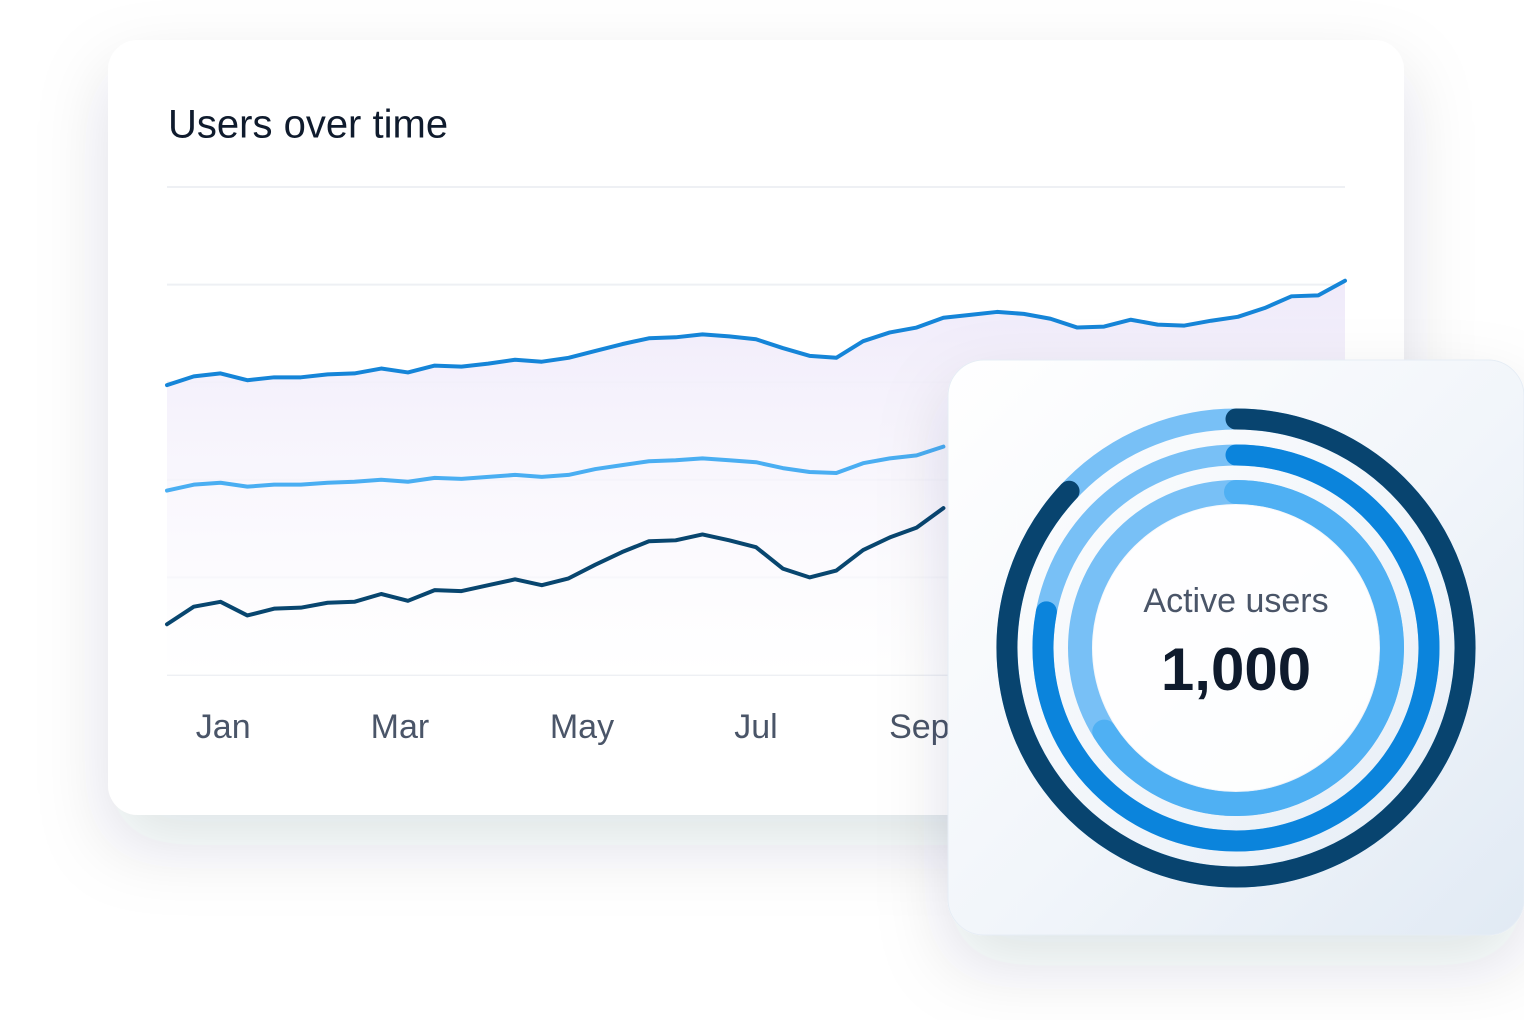 The height and width of the screenshot is (1020, 1524). I want to click on donut-value: 1,000, so click(1236, 669).